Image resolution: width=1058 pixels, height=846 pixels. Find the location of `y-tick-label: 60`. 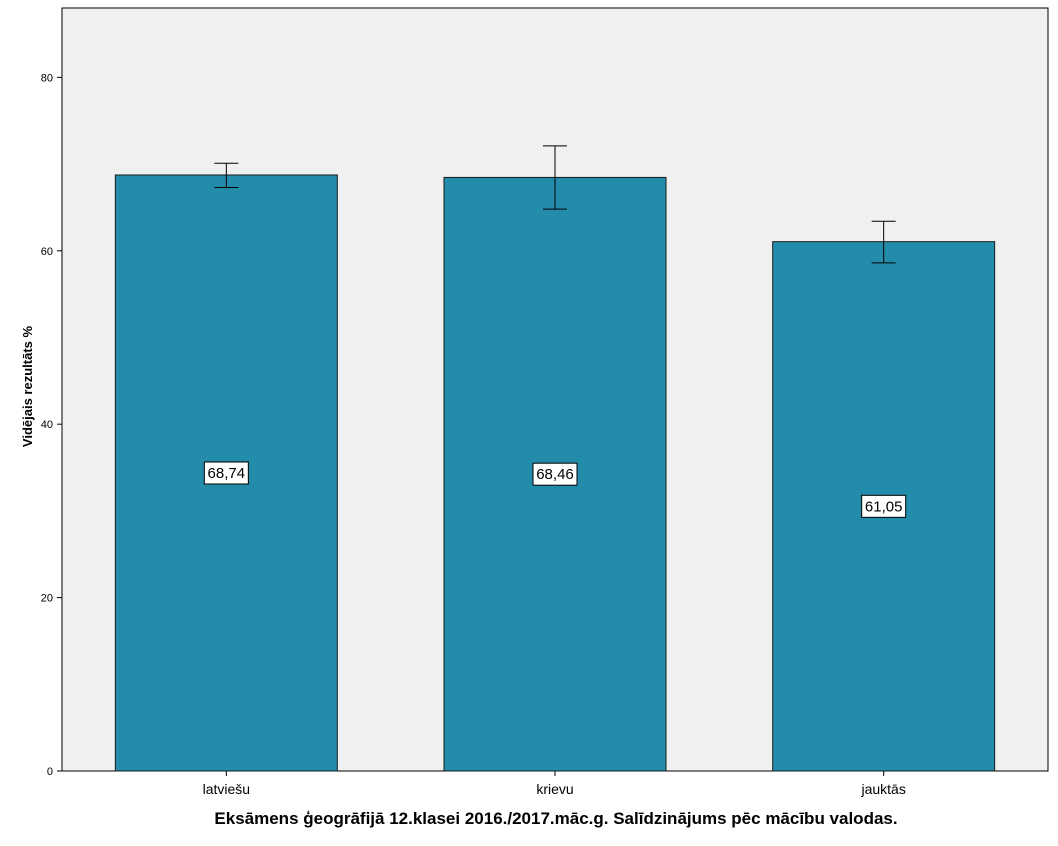

y-tick-label: 60 is located at coordinates (47, 252).